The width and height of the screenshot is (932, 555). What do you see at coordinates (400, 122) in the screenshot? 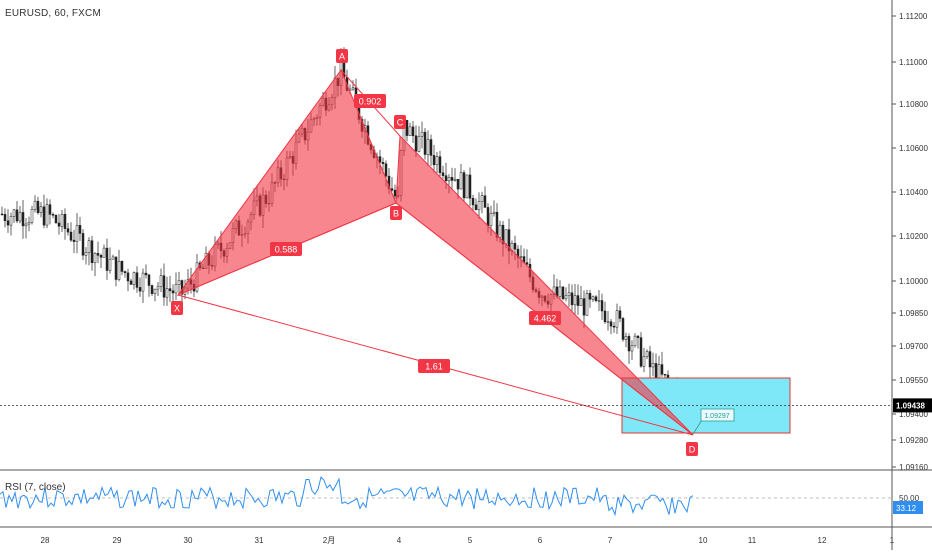
I see `pattern-point-marker-c` at bounding box center [400, 122].